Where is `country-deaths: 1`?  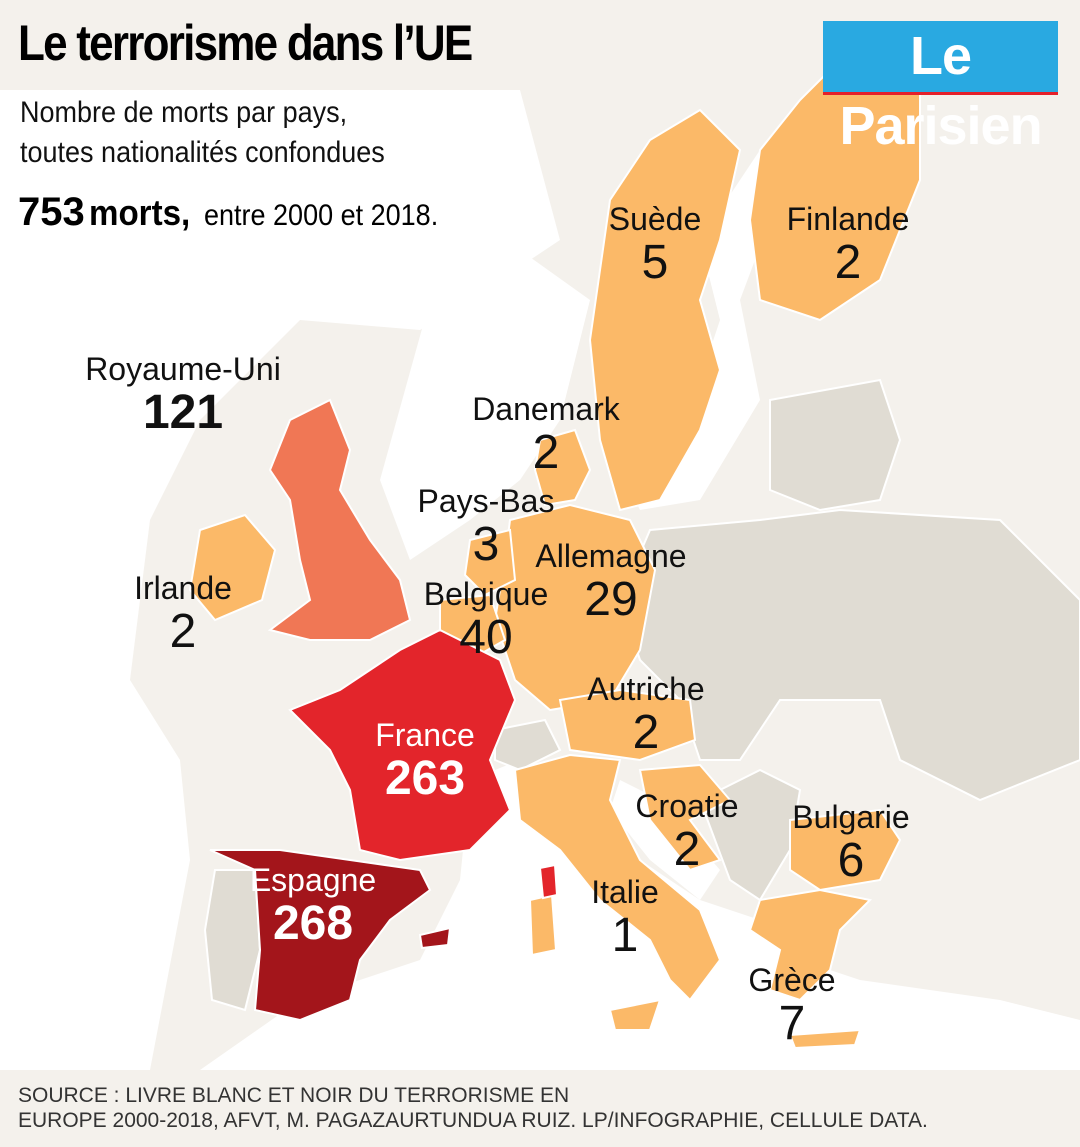
country-deaths: 1 is located at coordinates (625, 935).